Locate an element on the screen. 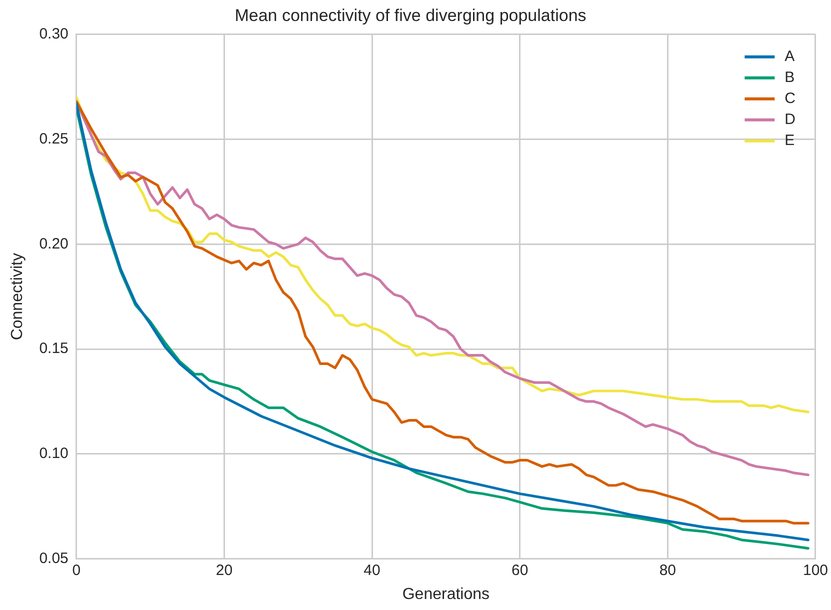 The width and height of the screenshot is (831, 610). y-tick-label: 0.30 is located at coordinates (53, 34).